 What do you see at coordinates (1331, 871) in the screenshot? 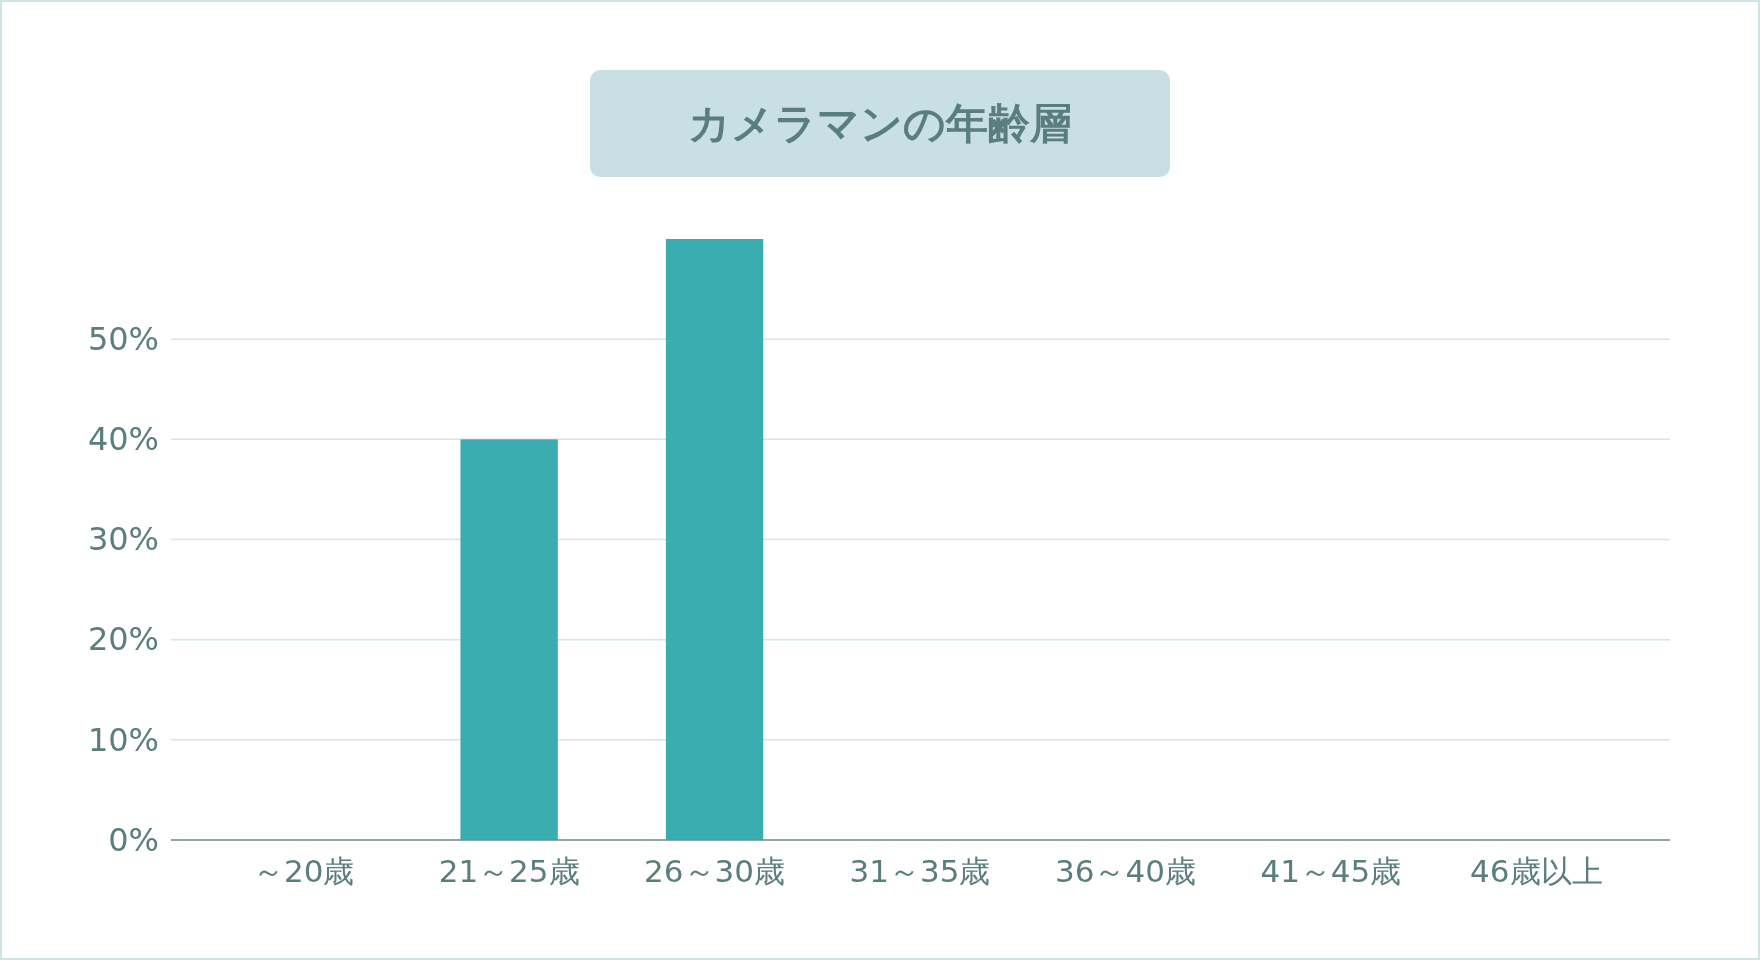
I see `x-tick-label: 41～45歳` at bounding box center [1331, 871].